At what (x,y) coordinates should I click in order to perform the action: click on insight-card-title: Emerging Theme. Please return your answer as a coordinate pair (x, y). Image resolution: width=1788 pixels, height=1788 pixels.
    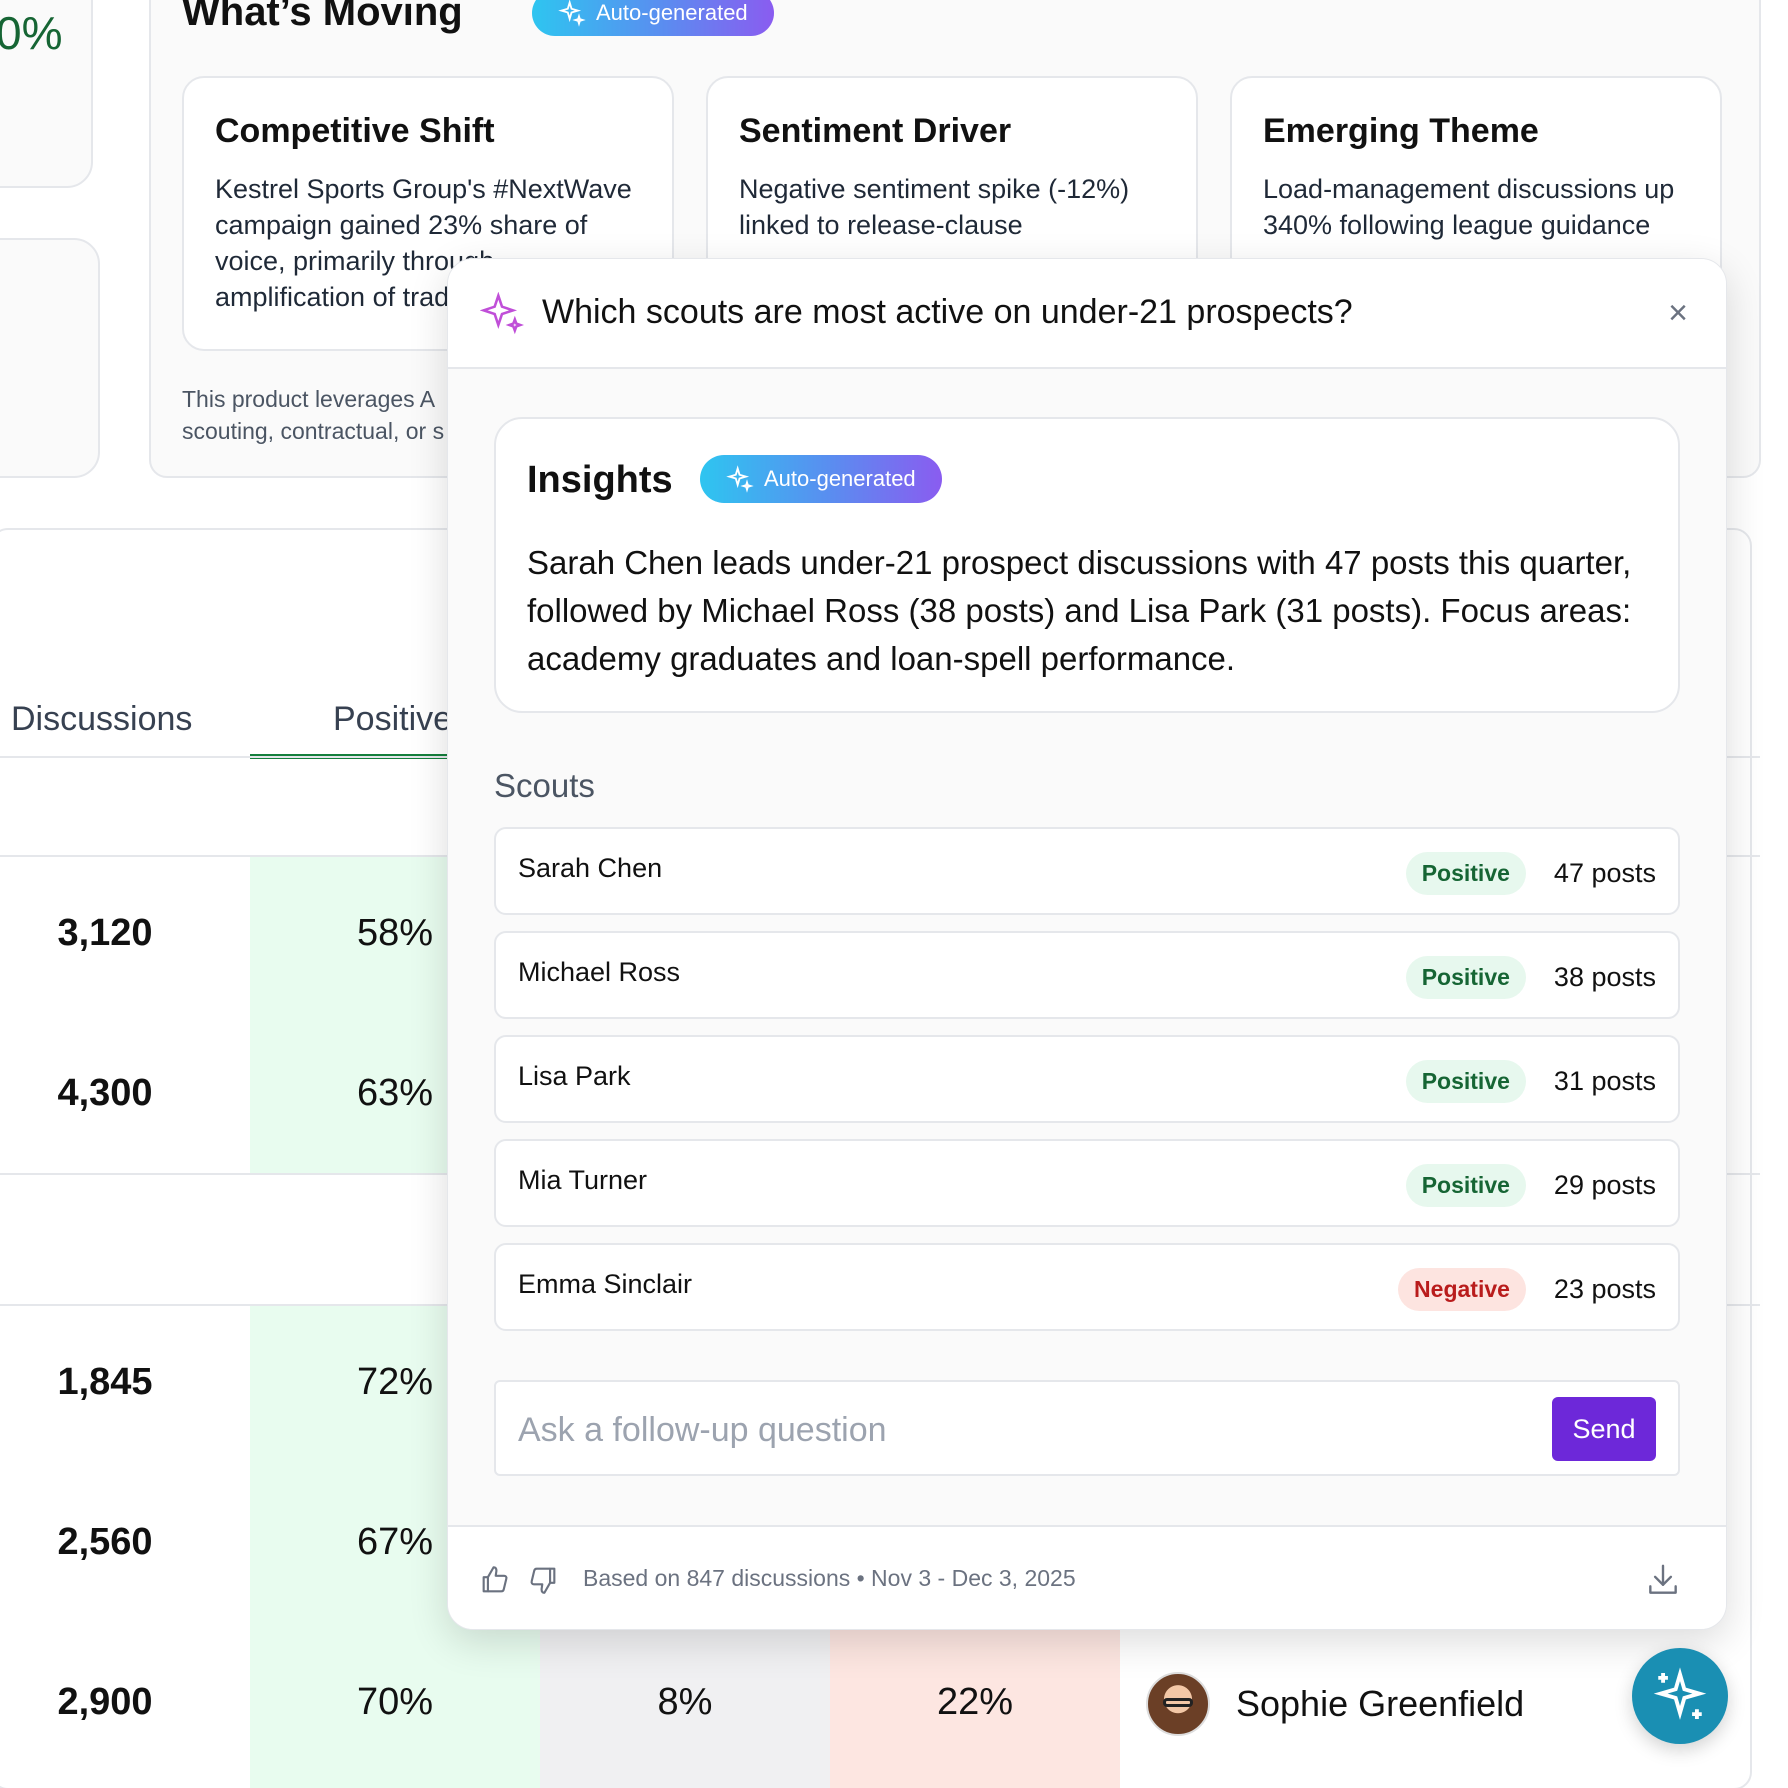
    Looking at the image, I should click on (1401, 131).